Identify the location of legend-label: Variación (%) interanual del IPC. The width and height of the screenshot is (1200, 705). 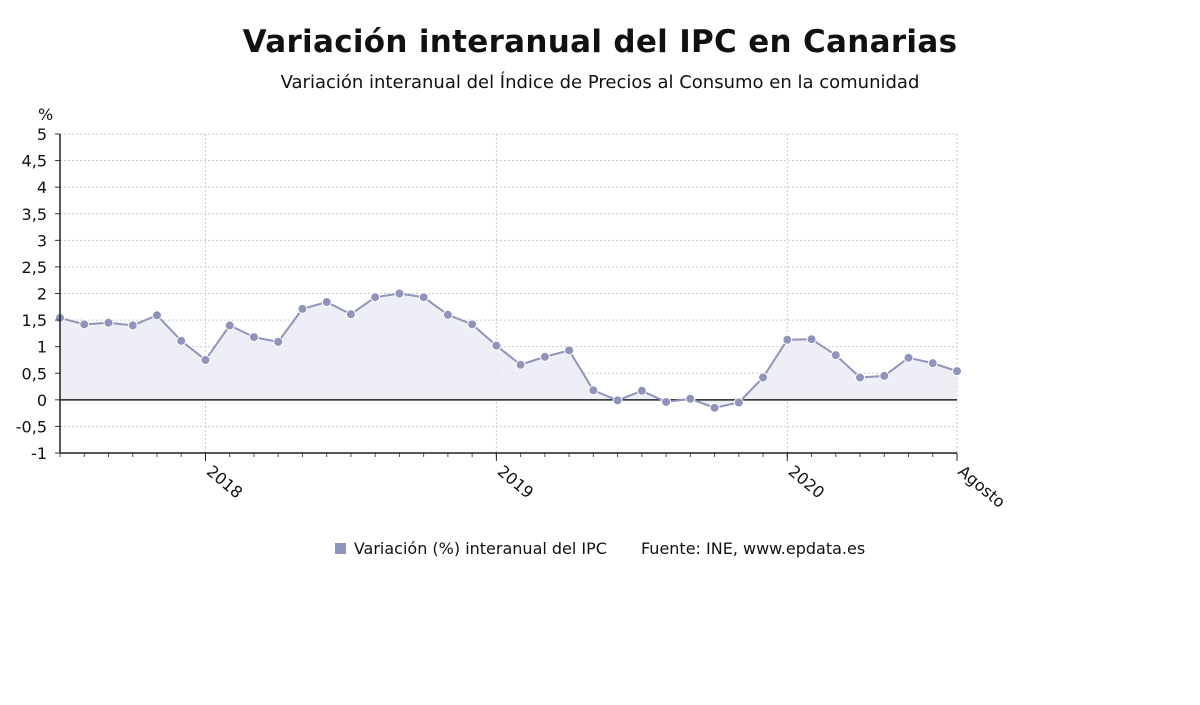
(480, 548).